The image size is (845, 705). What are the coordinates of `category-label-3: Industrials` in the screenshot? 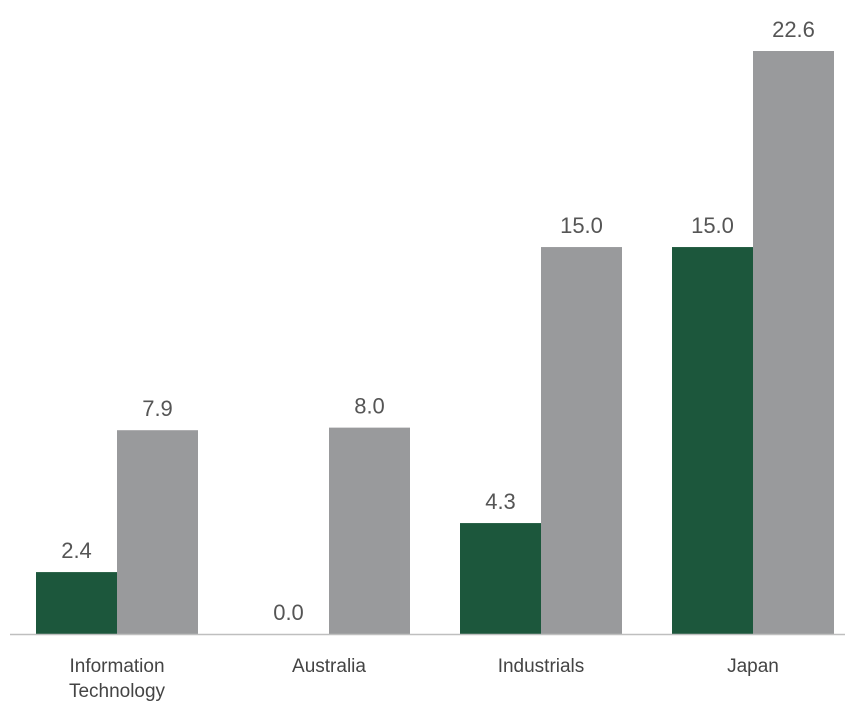 It's located at (541, 666).